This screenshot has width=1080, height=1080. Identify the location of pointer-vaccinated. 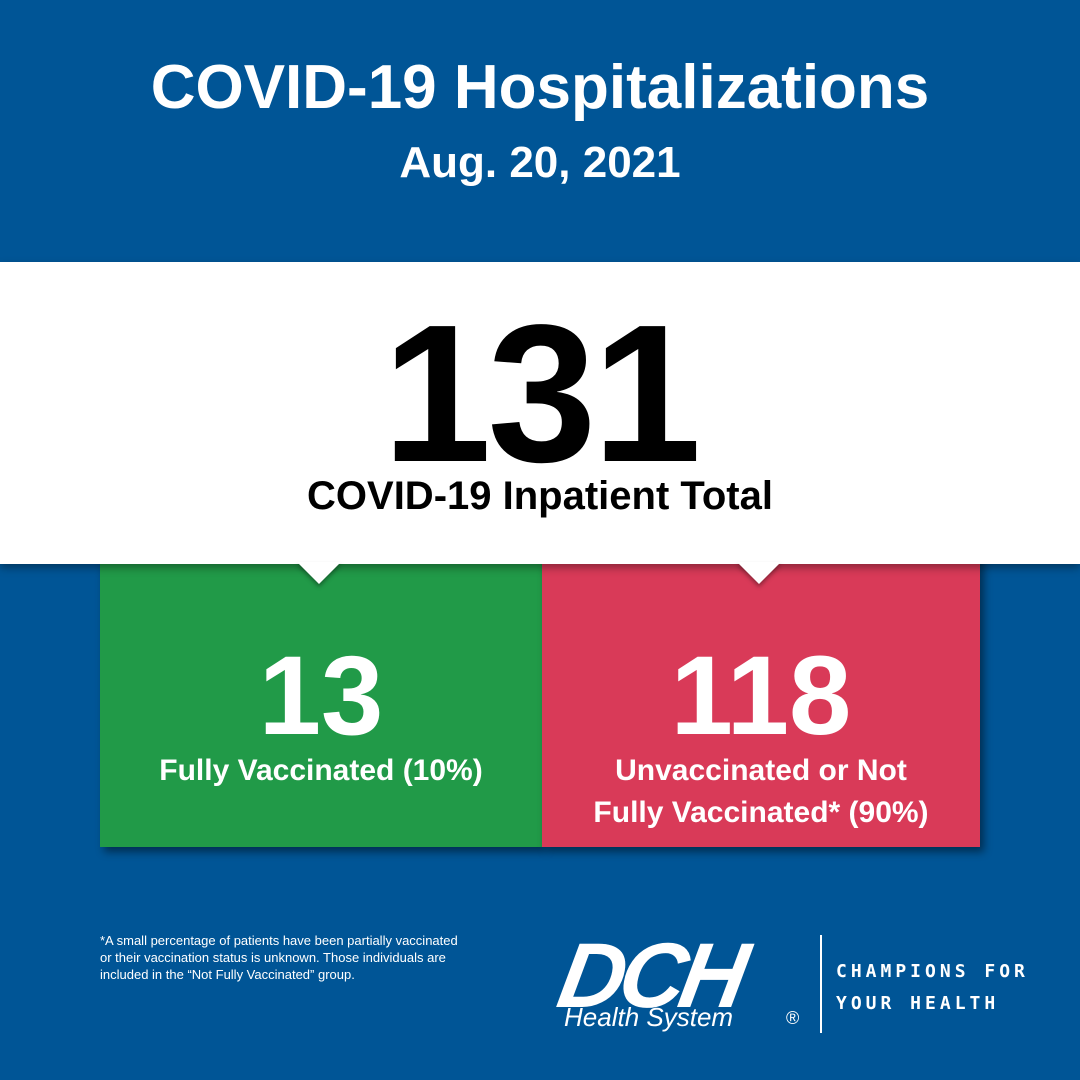
(319, 573).